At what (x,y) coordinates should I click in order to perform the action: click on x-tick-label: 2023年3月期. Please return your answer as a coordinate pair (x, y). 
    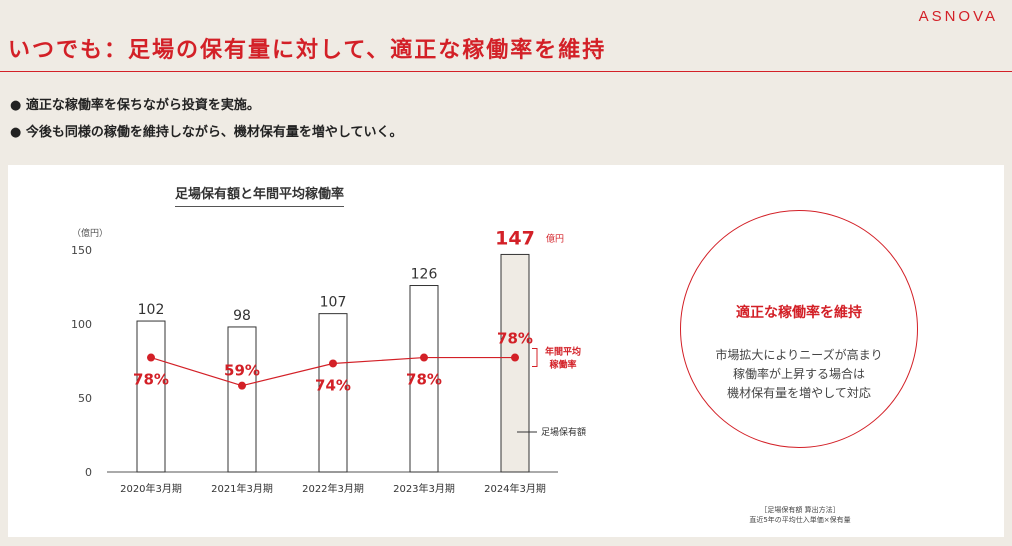
    Looking at the image, I should click on (424, 488).